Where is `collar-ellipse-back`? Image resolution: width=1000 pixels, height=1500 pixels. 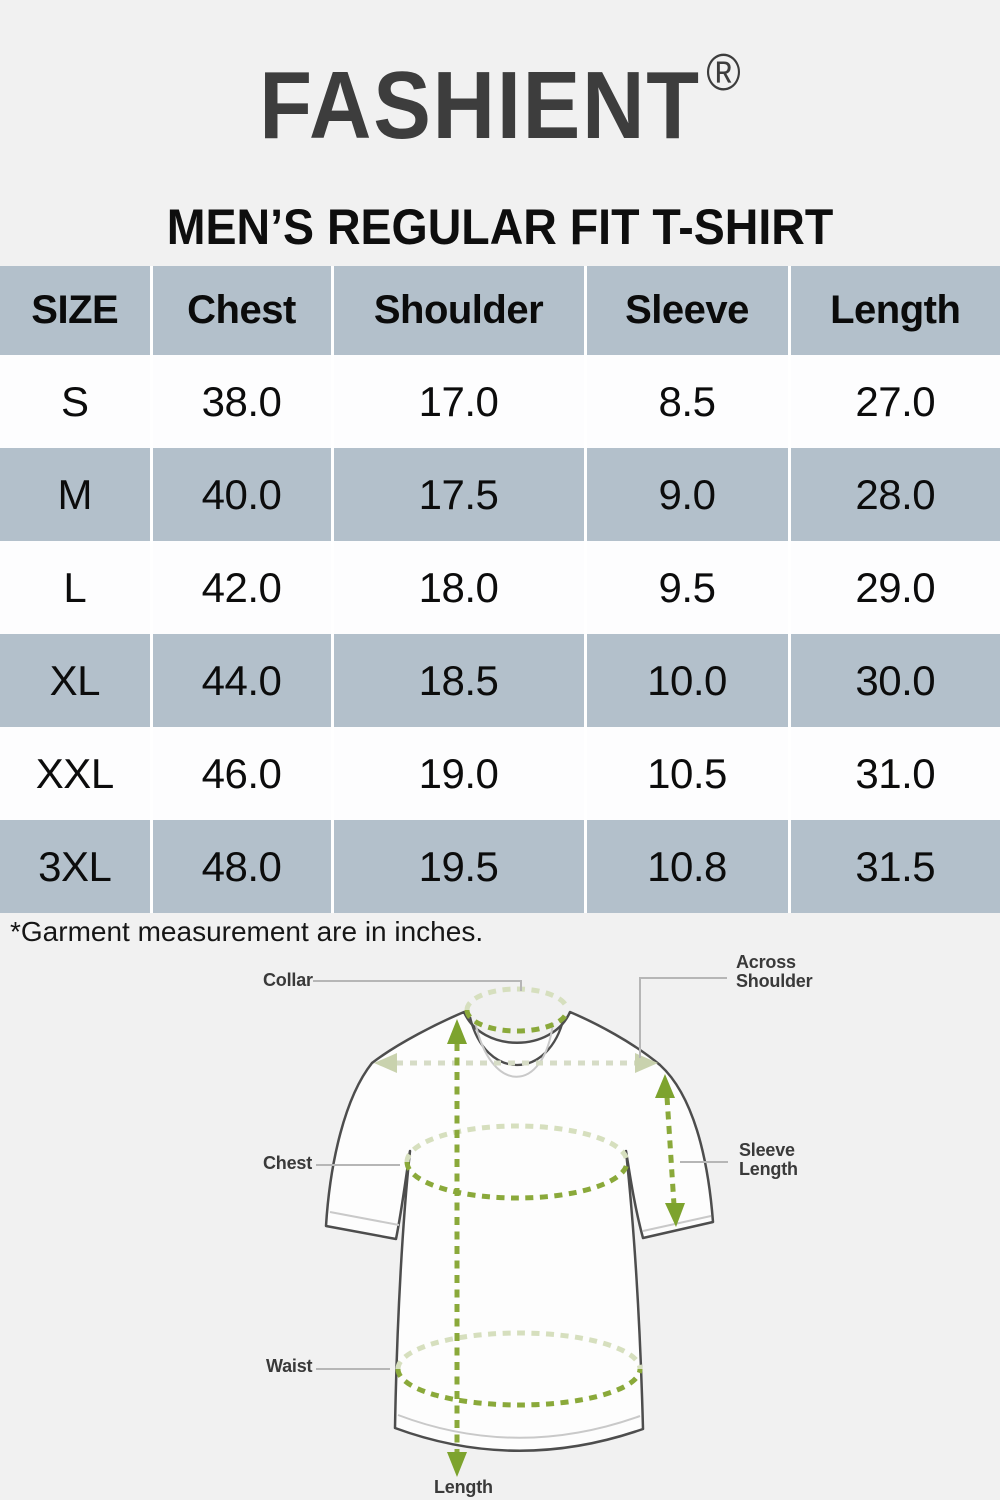 collar-ellipse-back is located at coordinates (517, 998).